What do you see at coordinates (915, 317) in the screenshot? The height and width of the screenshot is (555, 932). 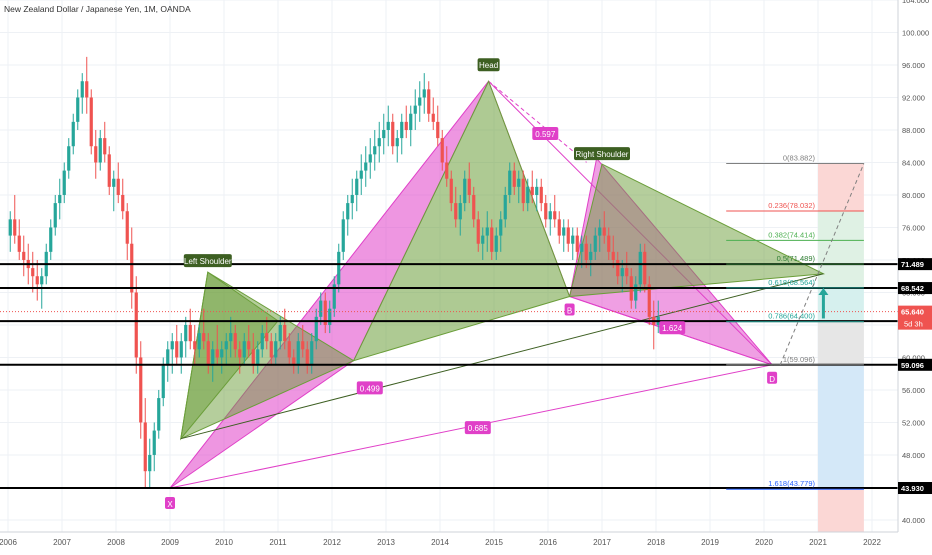 I see `current-price-tag` at bounding box center [915, 317].